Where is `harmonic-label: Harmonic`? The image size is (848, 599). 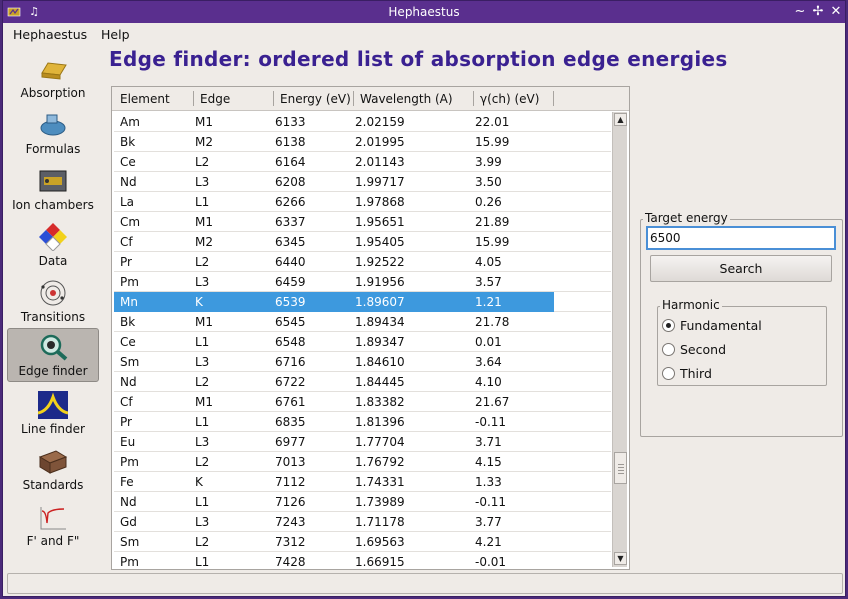 harmonic-label: Harmonic is located at coordinates (691, 305).